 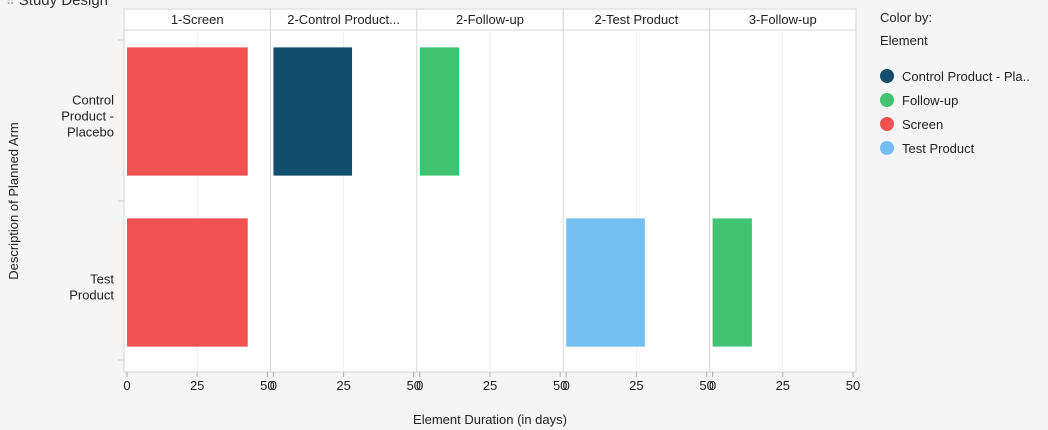 I want to click on legend-field-label: Element, so click(x=904, y=40).